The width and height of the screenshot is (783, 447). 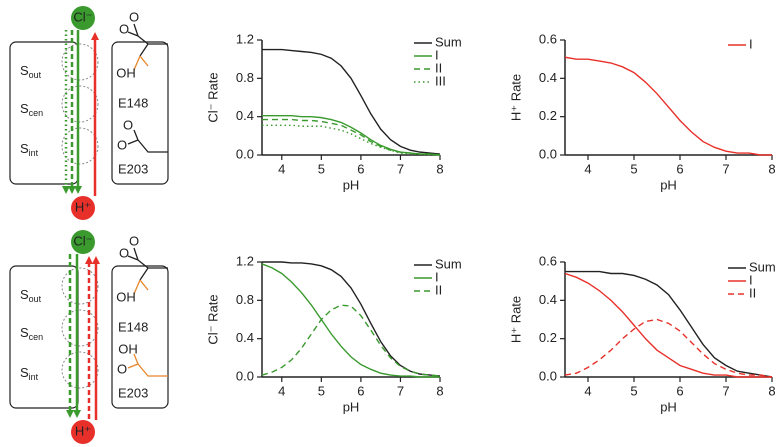 What do you see at coordinates (245, 77) in the screenshot?
I see `y-tick-label: 0.8` at bounding box center [245, 77].